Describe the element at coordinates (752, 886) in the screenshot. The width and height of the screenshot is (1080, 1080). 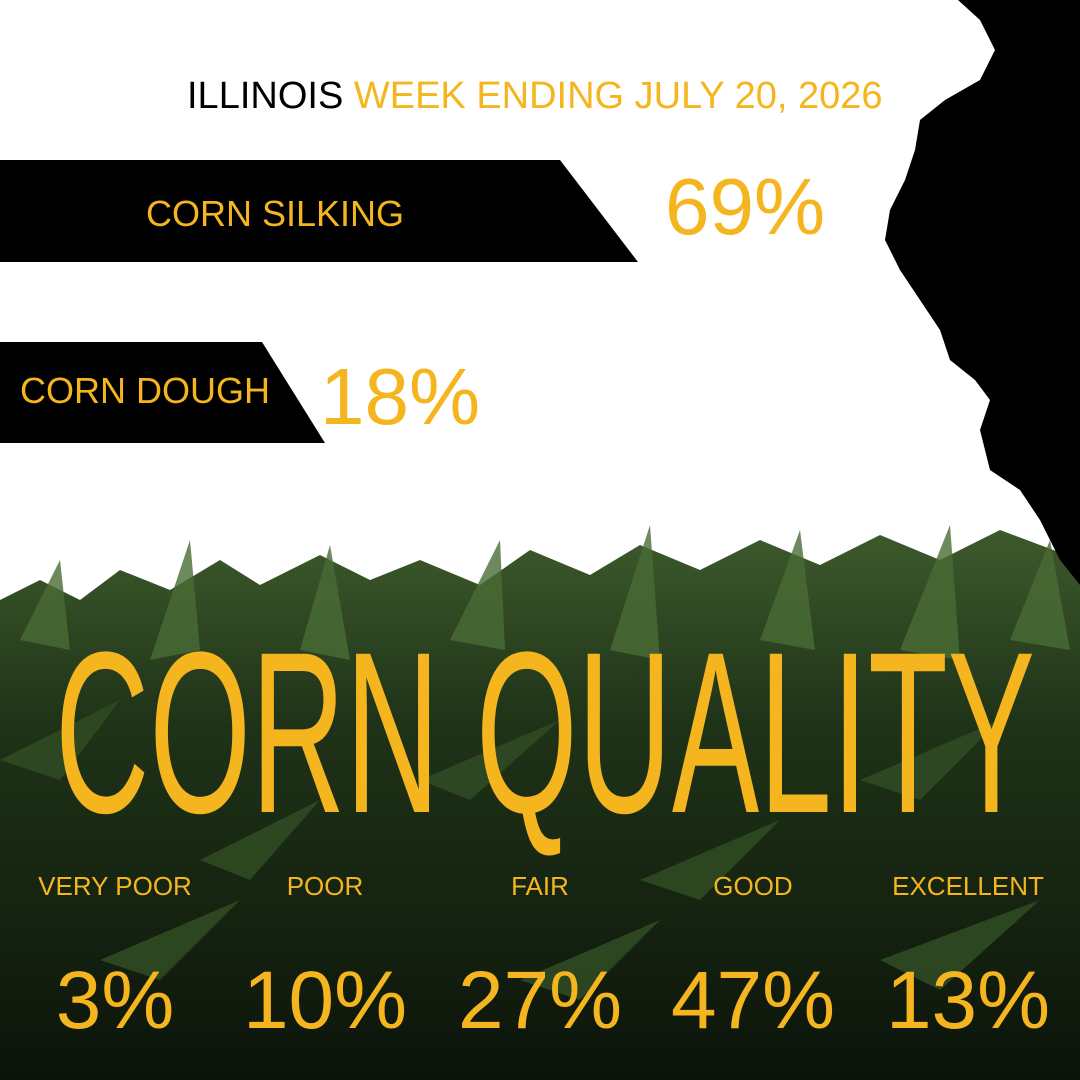
I see `rating-label: GOOD` at that location.